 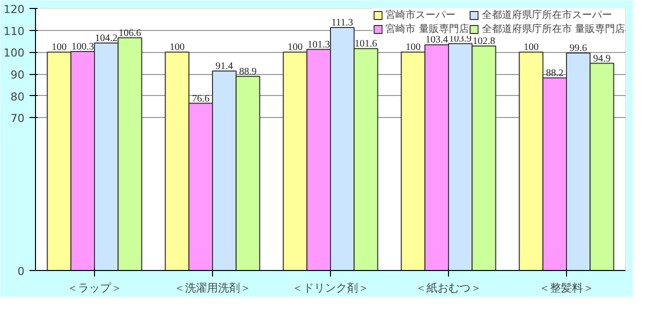 I want to click on y-tick-label: 90, so click(x=17, y=75).